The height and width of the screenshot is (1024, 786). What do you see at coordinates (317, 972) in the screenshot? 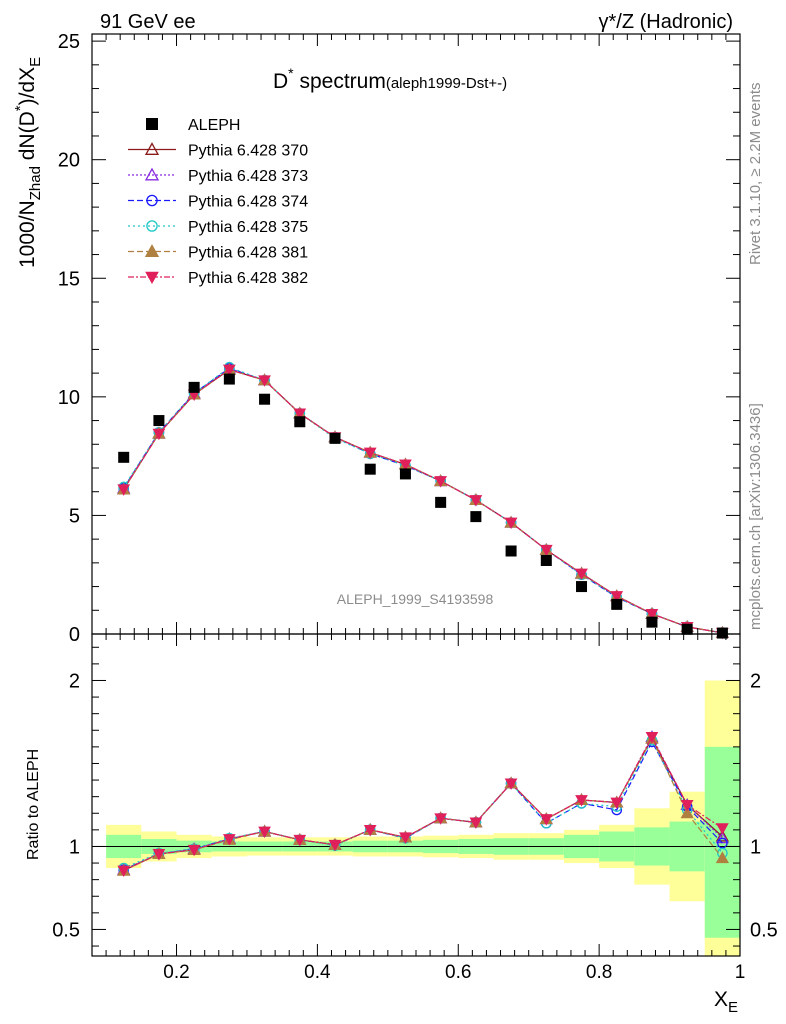
I see `x-tick-label: 0.4` at bounding box center [317, 972].